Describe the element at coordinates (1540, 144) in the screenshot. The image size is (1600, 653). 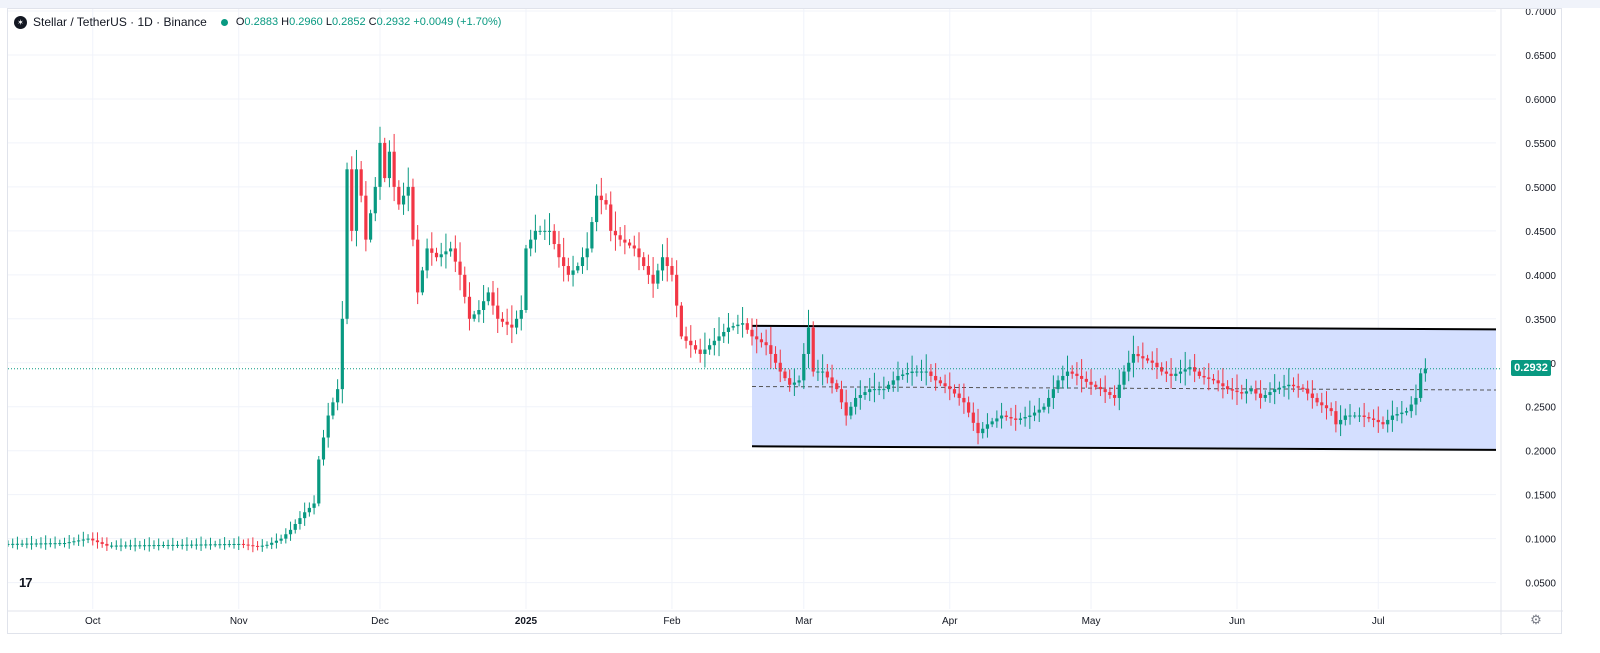
I see `y-tick-label: 0.5500` at that location.